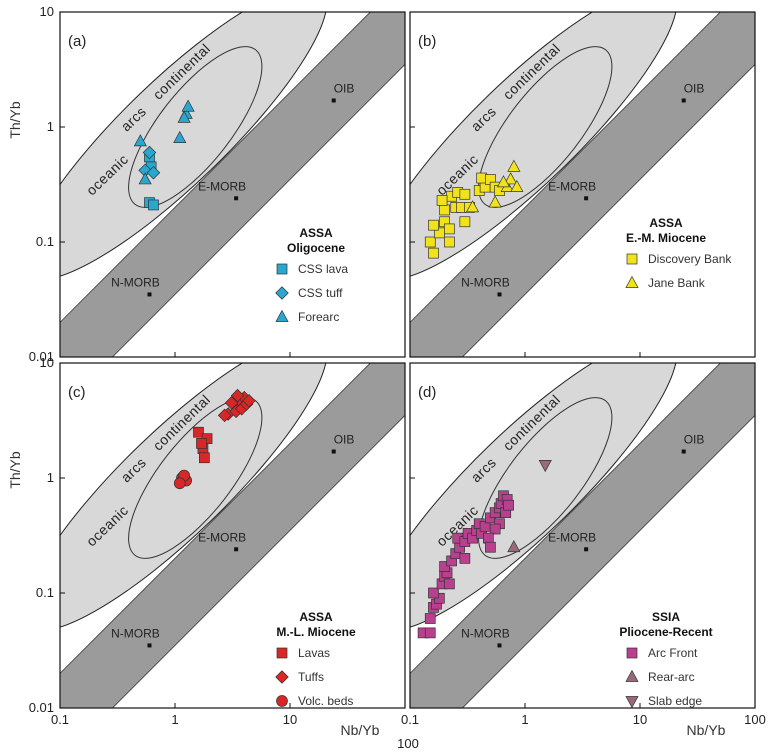  Describe the element at coordinates (673, 653) in the screenshot. I see `legend-label: Arc Front` at that location.